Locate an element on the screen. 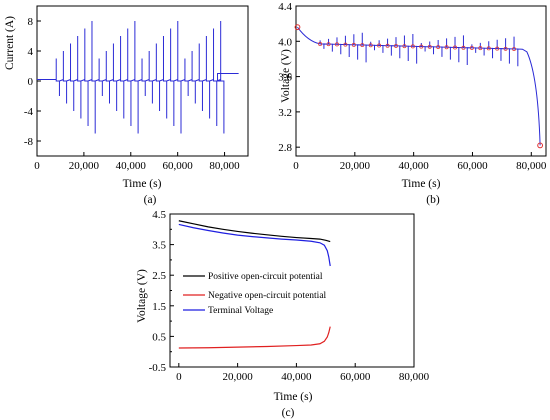  y-tick-label: 0.5 is located at coordinates (159, 337).